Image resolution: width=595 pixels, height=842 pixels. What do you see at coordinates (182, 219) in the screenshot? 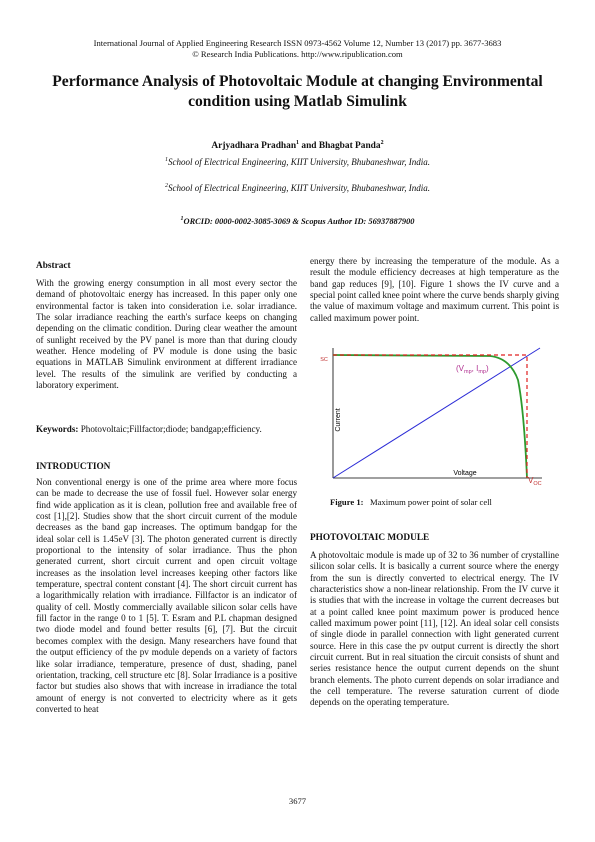
I see `orcid-sup: 1` at bounding box center [182, 219].